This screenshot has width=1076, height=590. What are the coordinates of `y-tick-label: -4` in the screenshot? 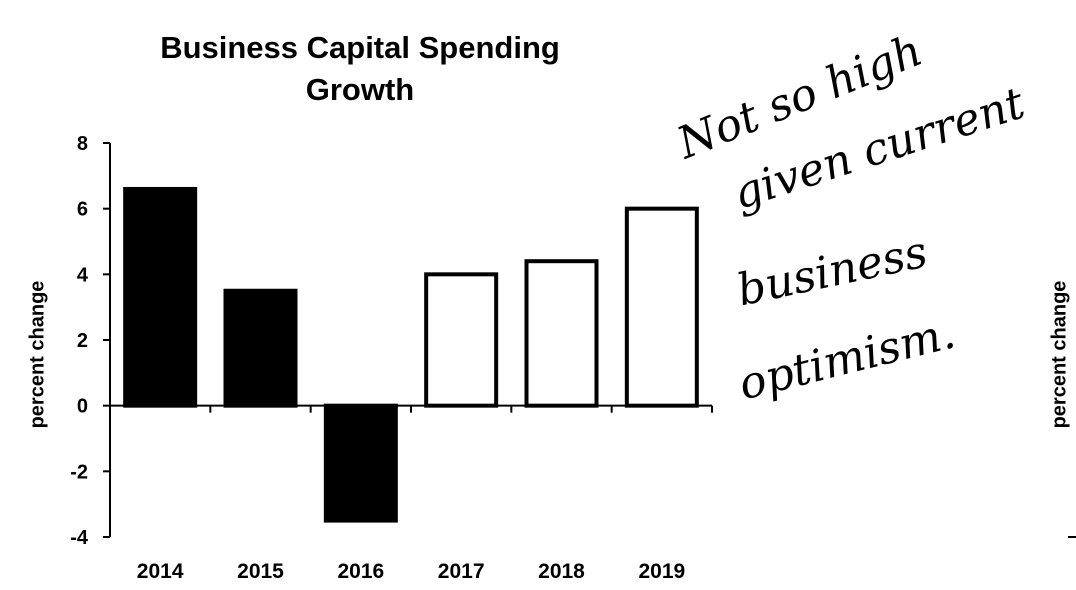 It's located at (79, 538).